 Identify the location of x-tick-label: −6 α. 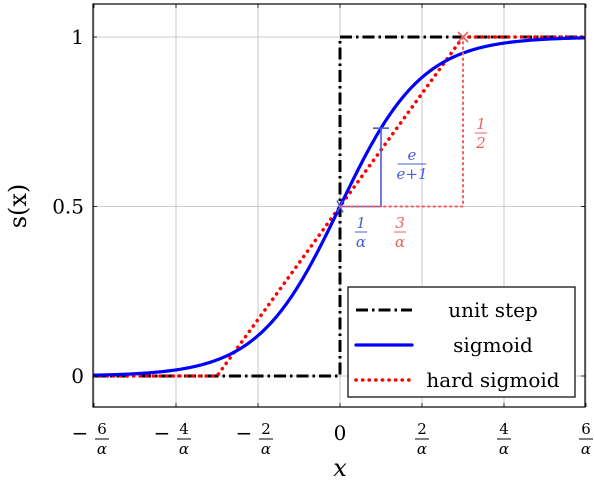
(90, 439).